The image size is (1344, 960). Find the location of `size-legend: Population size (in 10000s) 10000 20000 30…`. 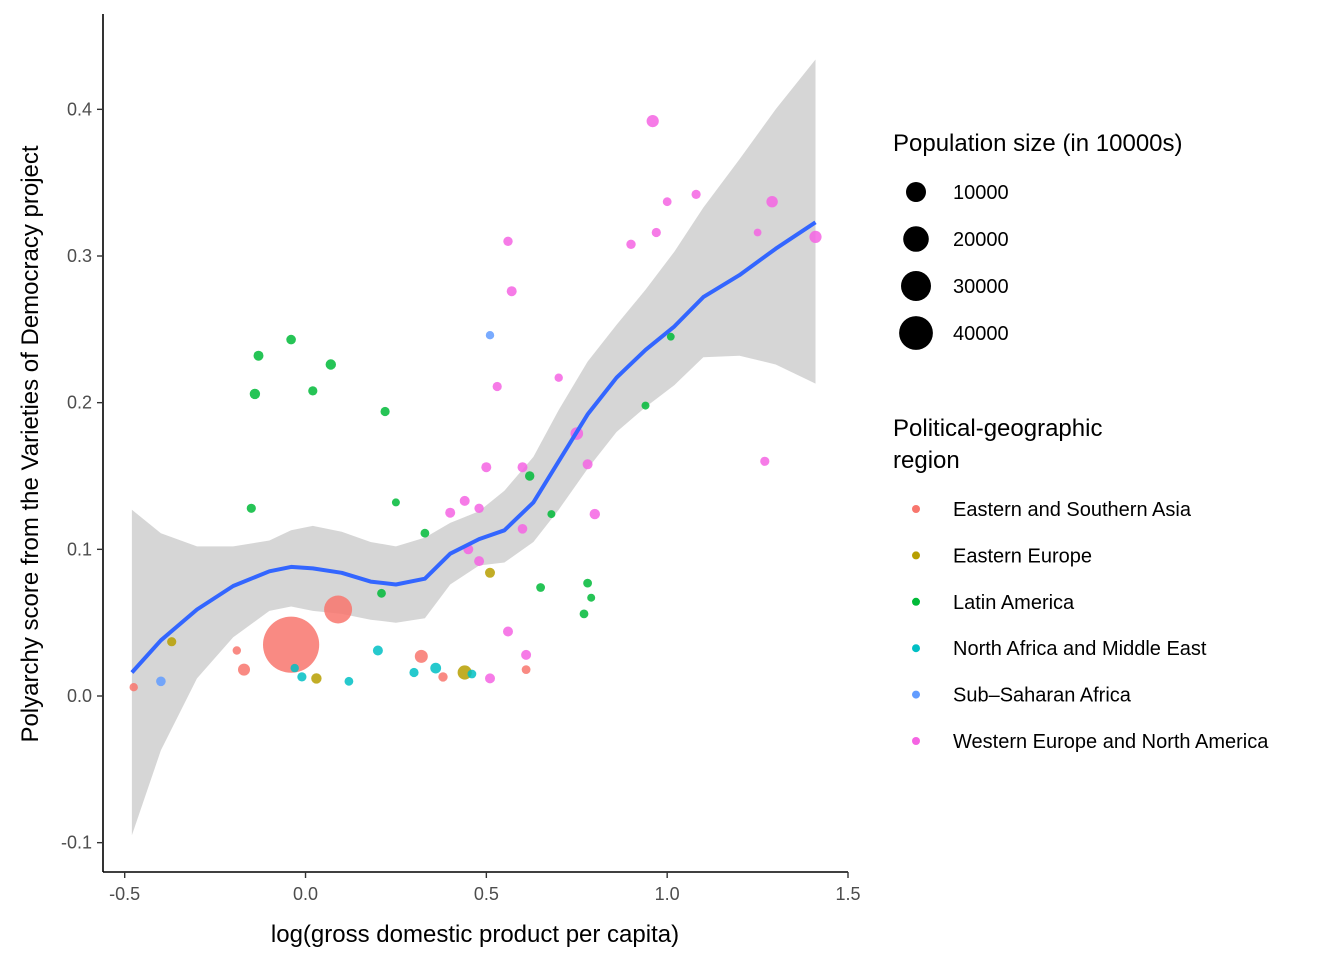

size-legend: Population size (in 10000s) 10000 20000 30… is located at coordinates (1038, 240).